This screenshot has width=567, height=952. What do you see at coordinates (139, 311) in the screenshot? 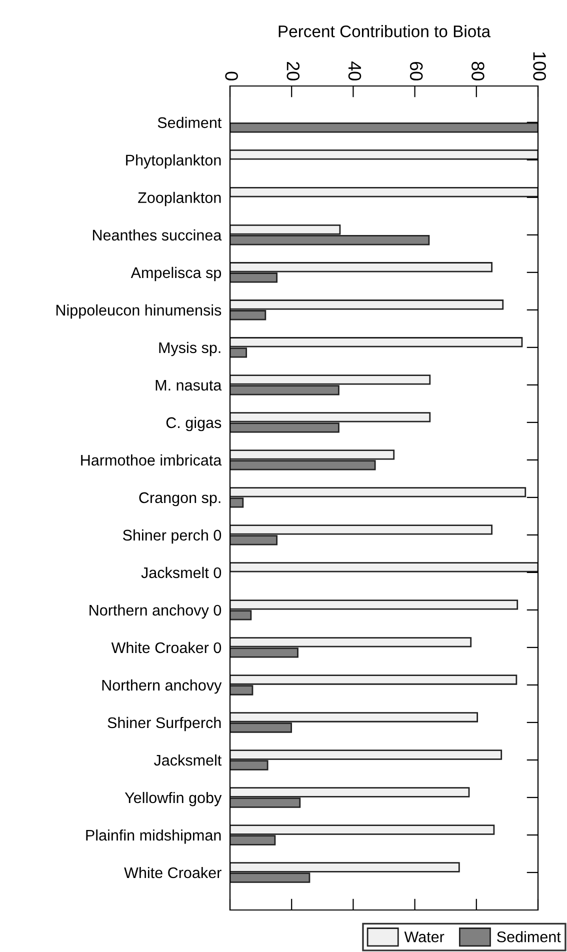
I see `y-tick-label: Nippoleucon hinumensis` at bounding box center [139, 311].